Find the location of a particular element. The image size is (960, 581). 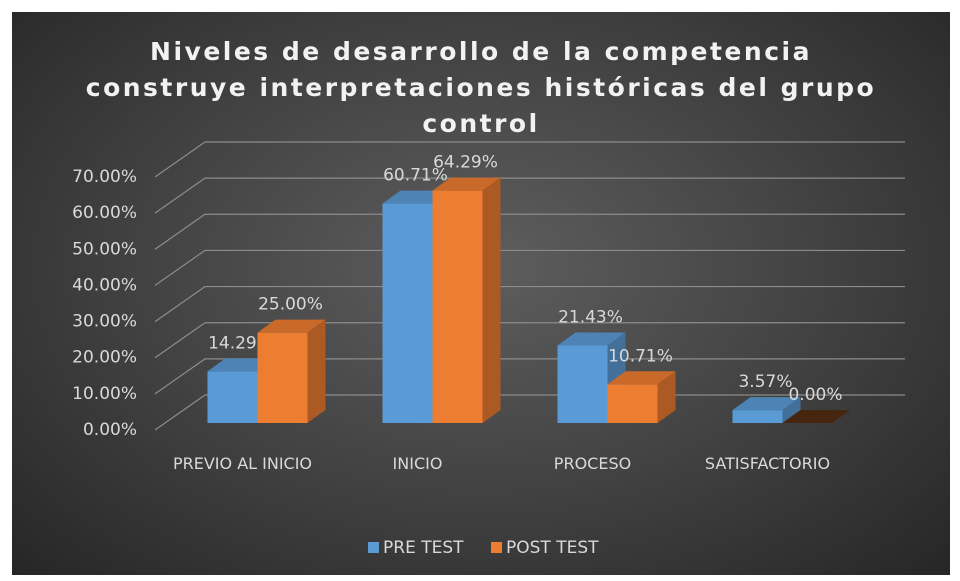

y-tick-label: 30.00% is located at coordinates (104, 322).